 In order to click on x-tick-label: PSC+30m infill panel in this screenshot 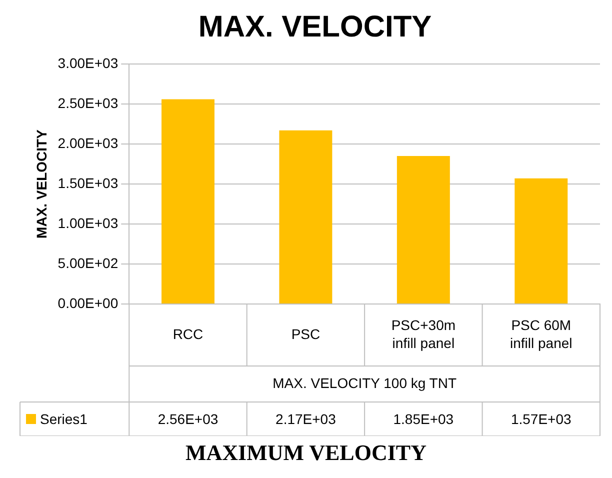, I will do `click(423, 333)`.